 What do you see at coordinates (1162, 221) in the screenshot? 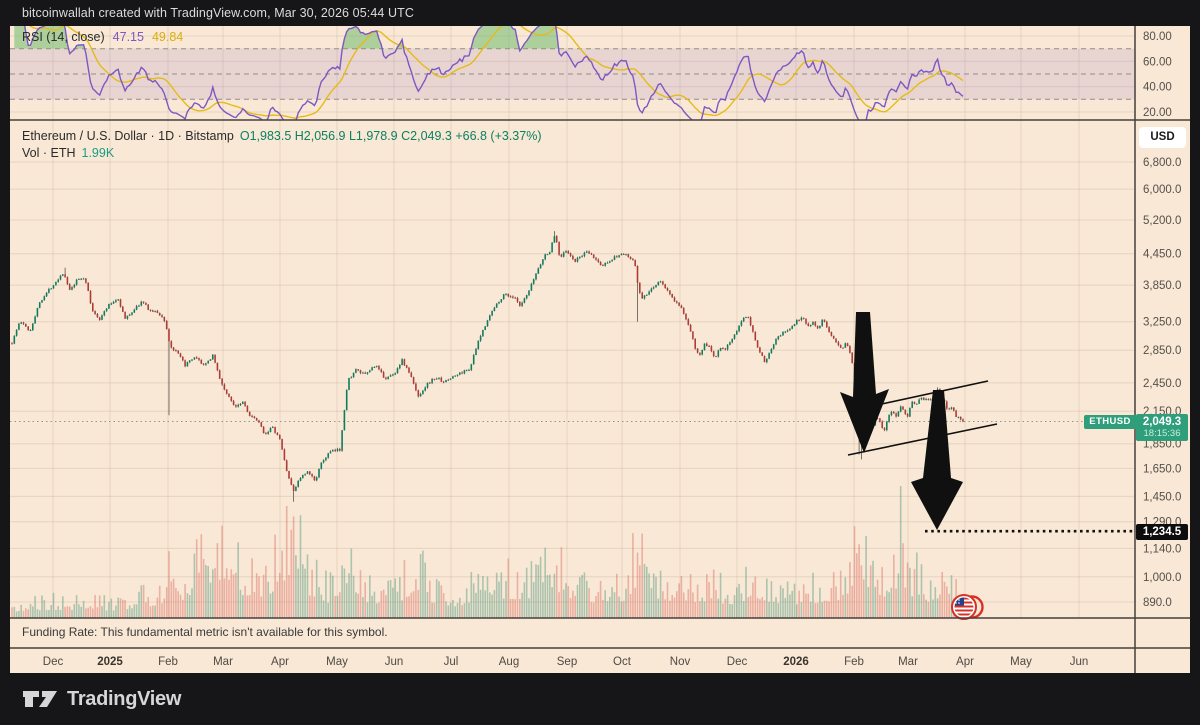
I see `price-axis-tick: 5,200.0` at bounding box center [1162, 221].